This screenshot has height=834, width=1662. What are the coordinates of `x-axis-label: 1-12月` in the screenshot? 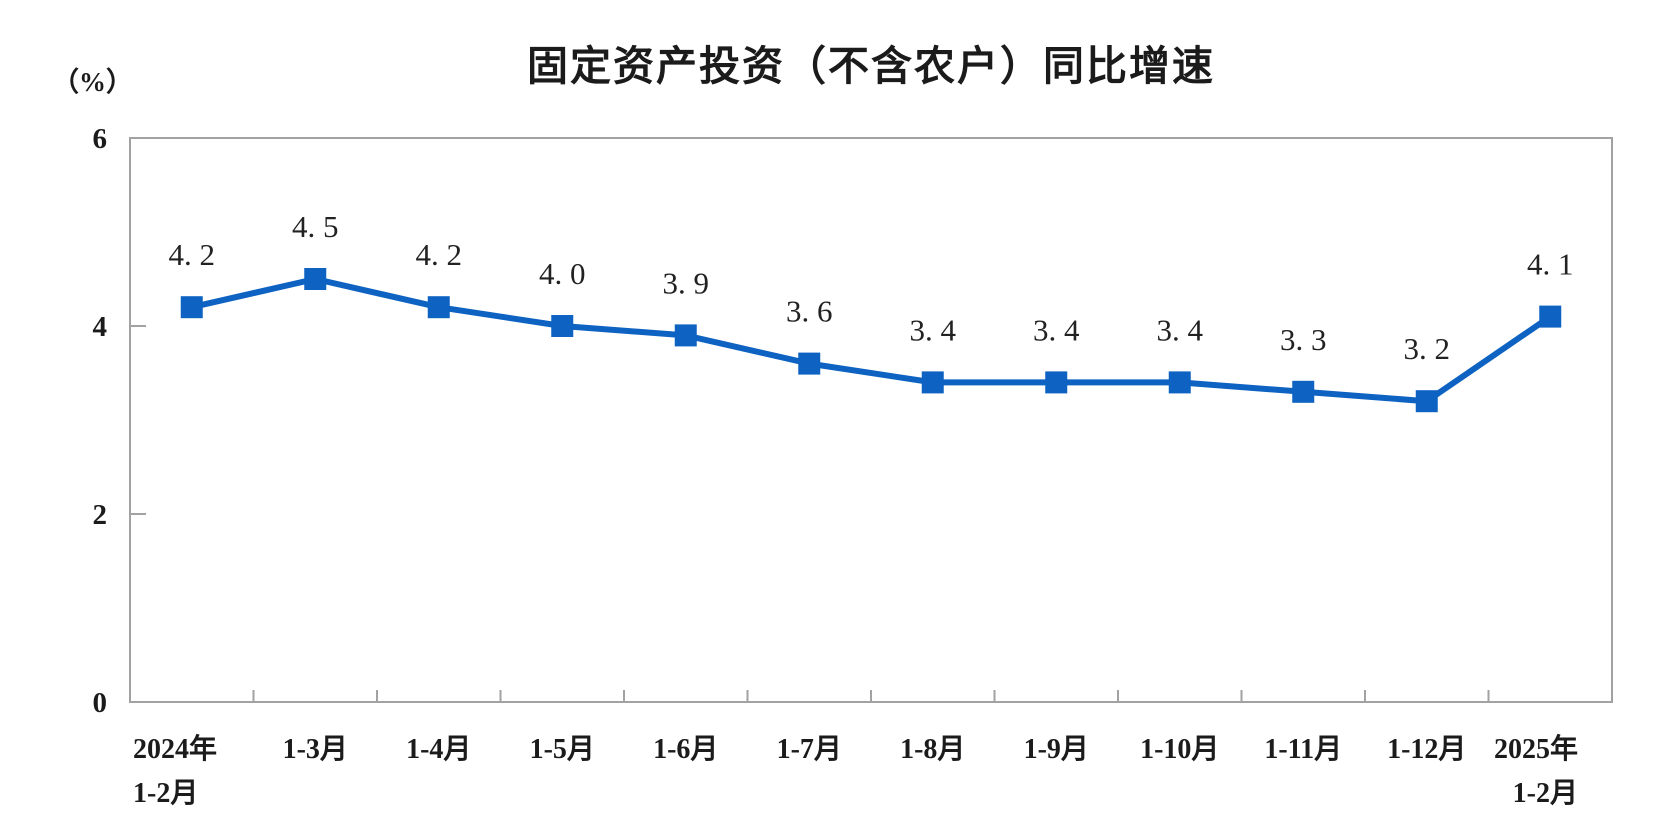 It's located at (1426, 749).